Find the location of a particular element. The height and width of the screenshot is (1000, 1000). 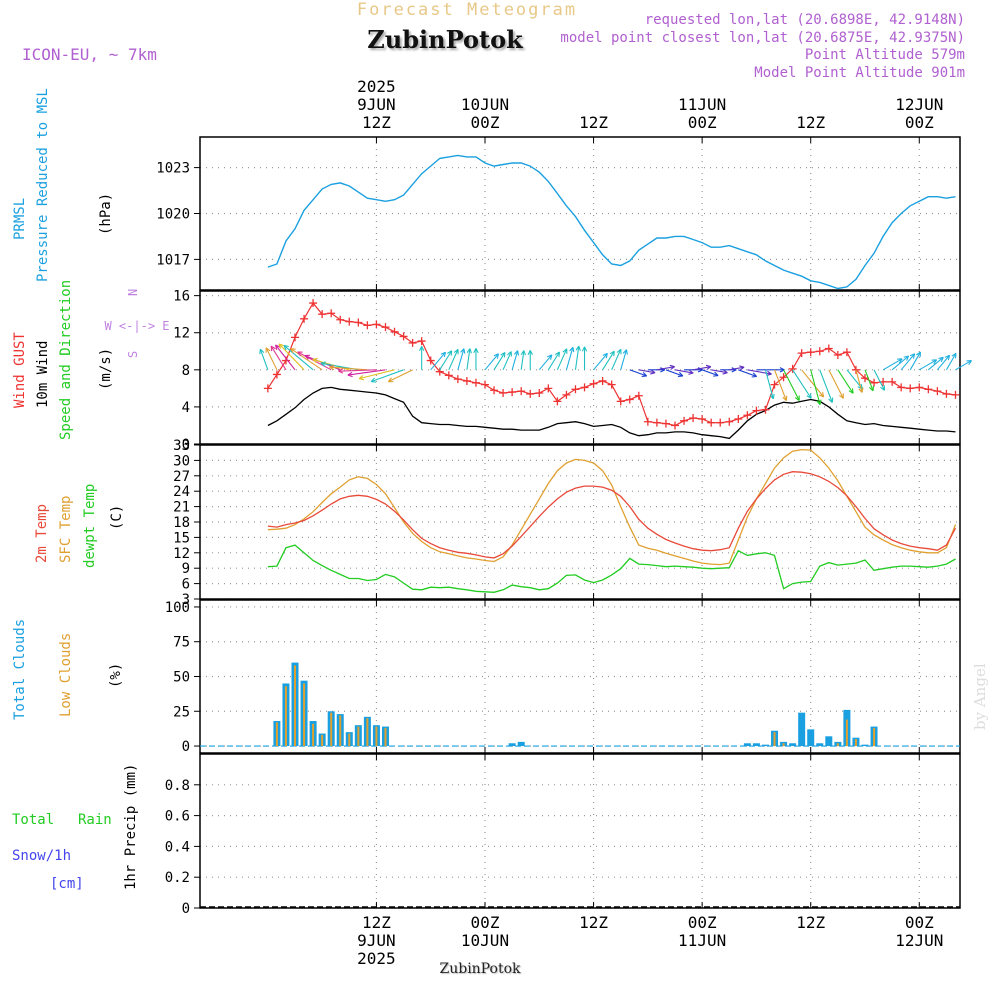

precip-label-rain: Rain is located at coordinates (95, 820).